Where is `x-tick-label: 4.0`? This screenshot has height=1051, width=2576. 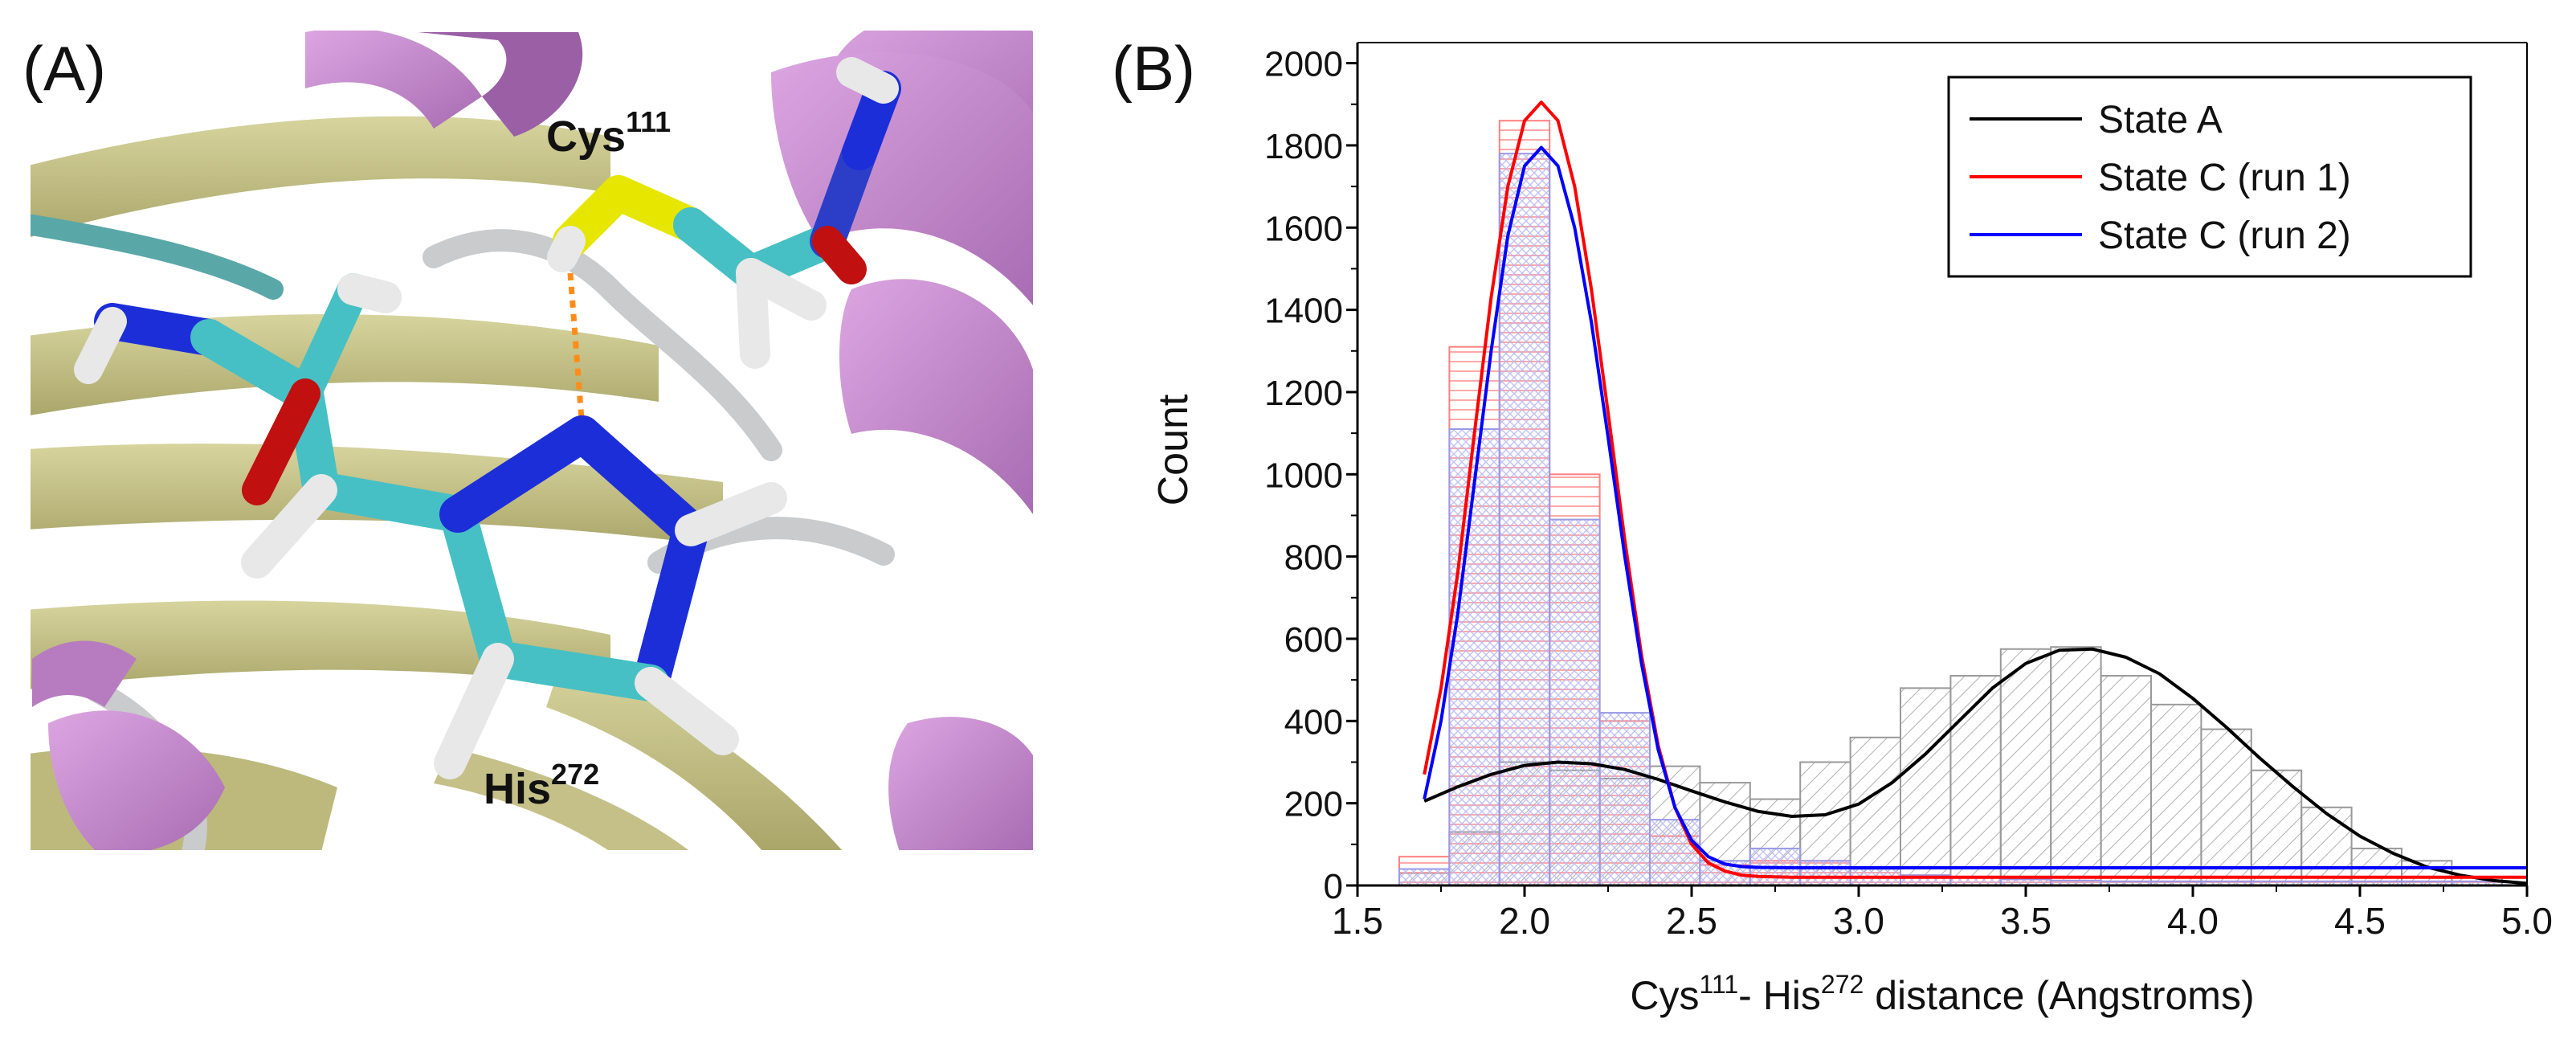
x-tick-label: 4.0 is located at coordinates (2193, 921).